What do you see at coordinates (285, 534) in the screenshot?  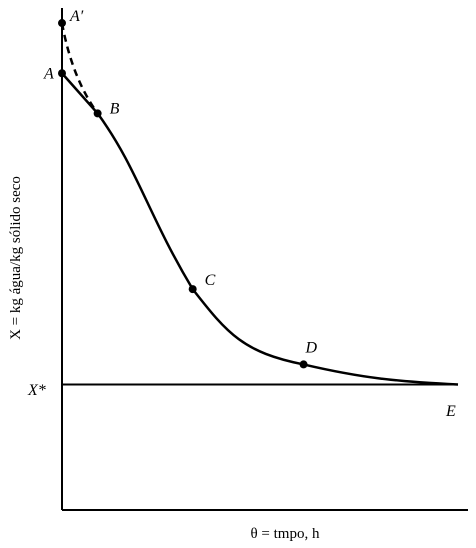 I see `x-axis-label: θ = tmpo, h` at bounding box center [285, 534].